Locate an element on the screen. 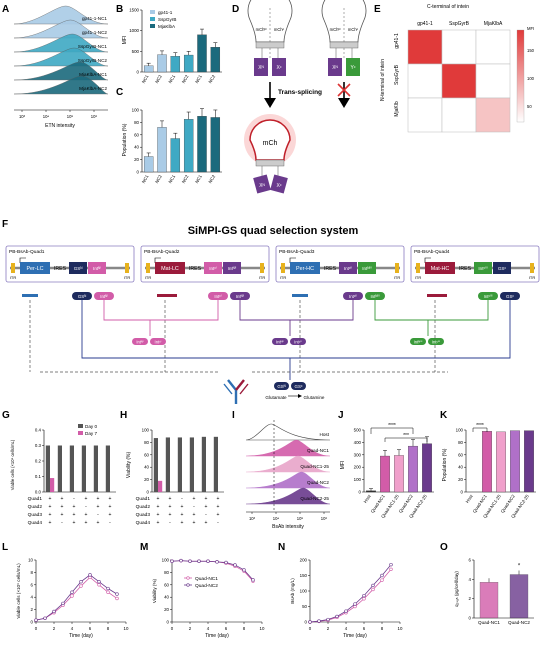 The width and height of the screenshot is (546, 645). quad-row-label: Quad4 is located at coordinates (143, 523).